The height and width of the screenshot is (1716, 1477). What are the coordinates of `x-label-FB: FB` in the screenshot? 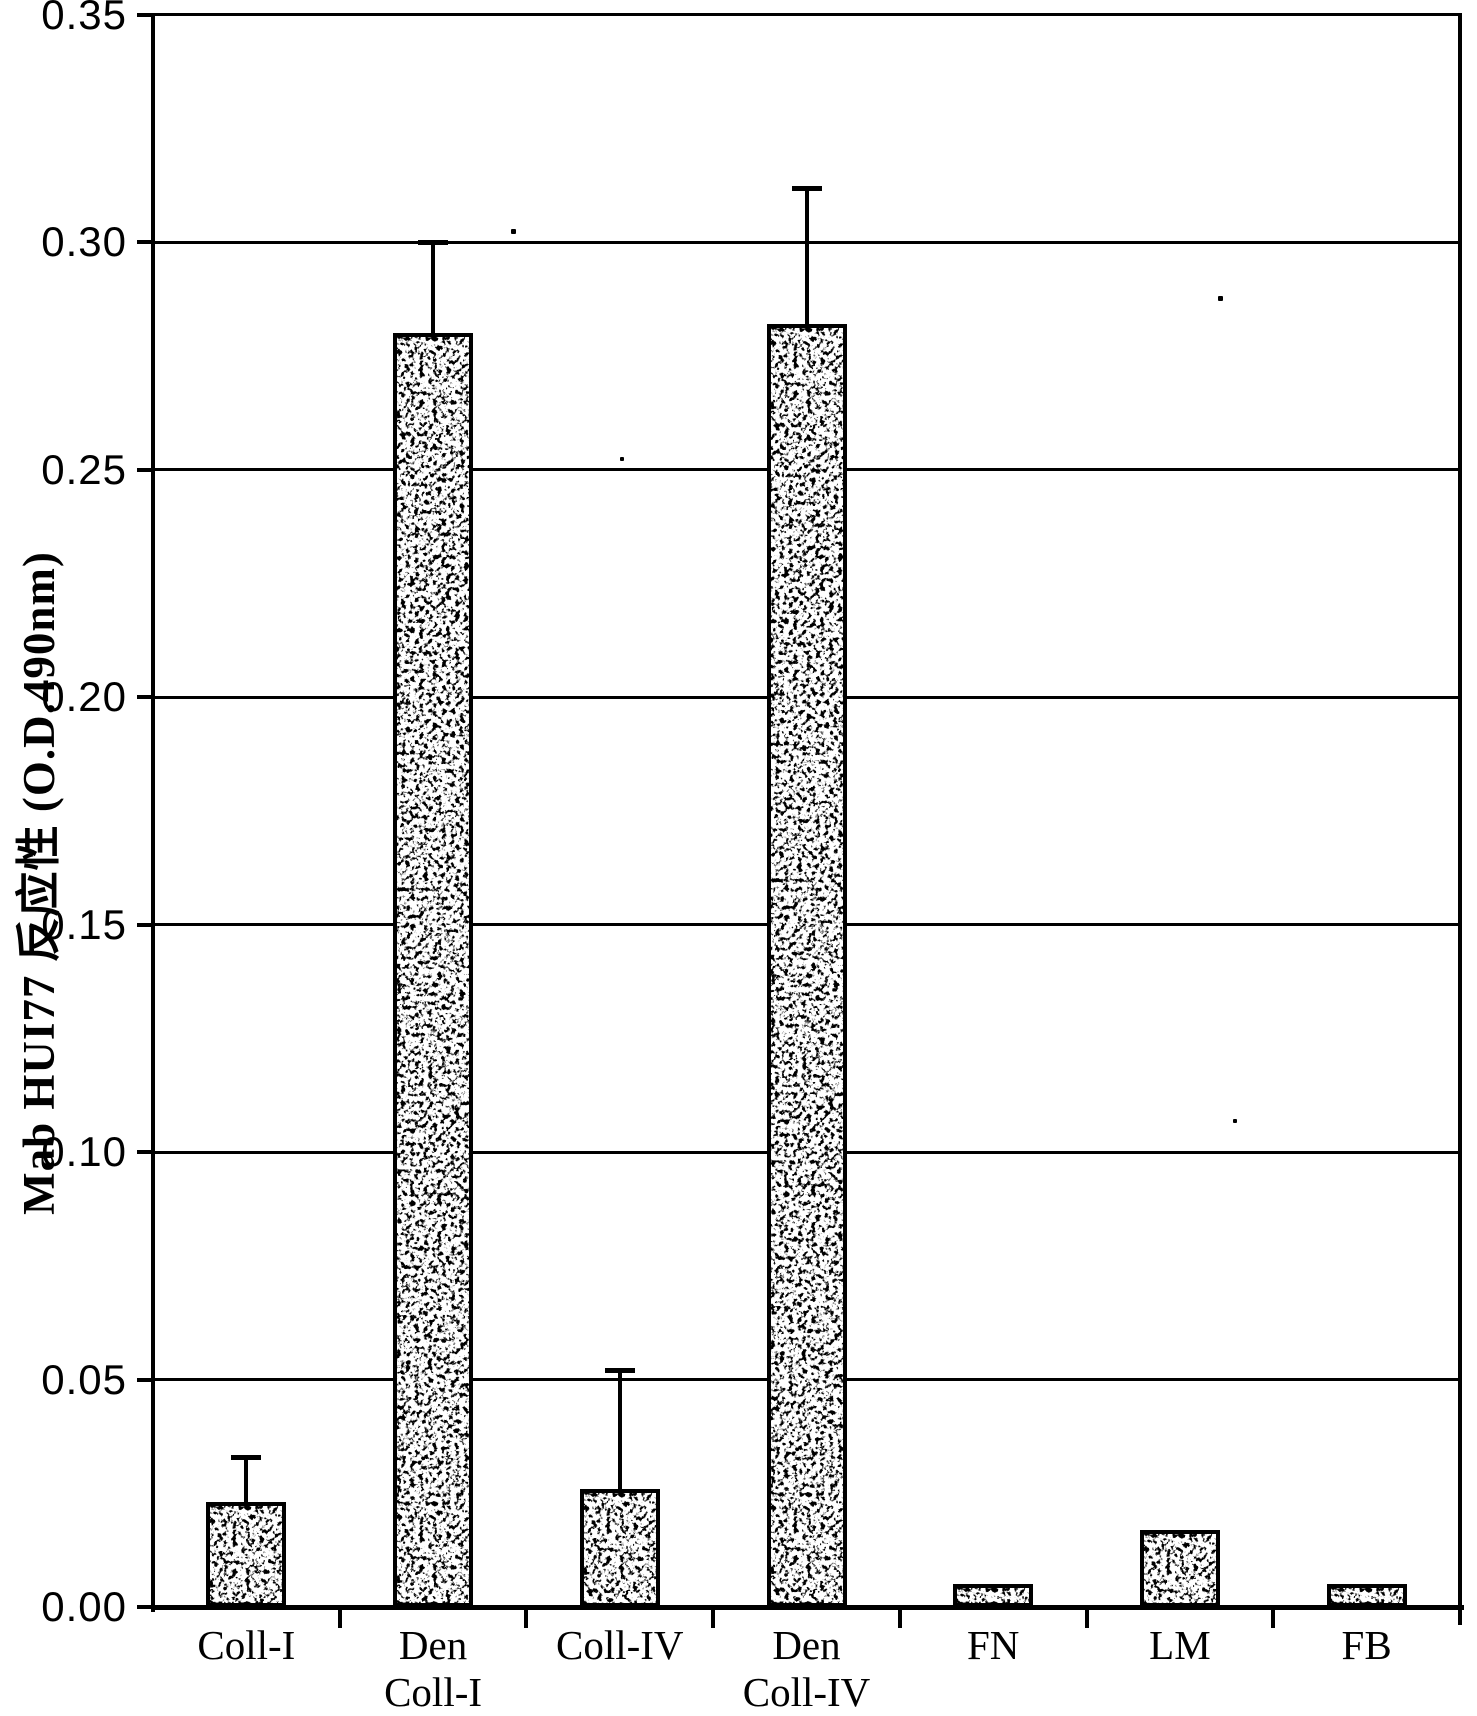 It's located at (1366, 1645).